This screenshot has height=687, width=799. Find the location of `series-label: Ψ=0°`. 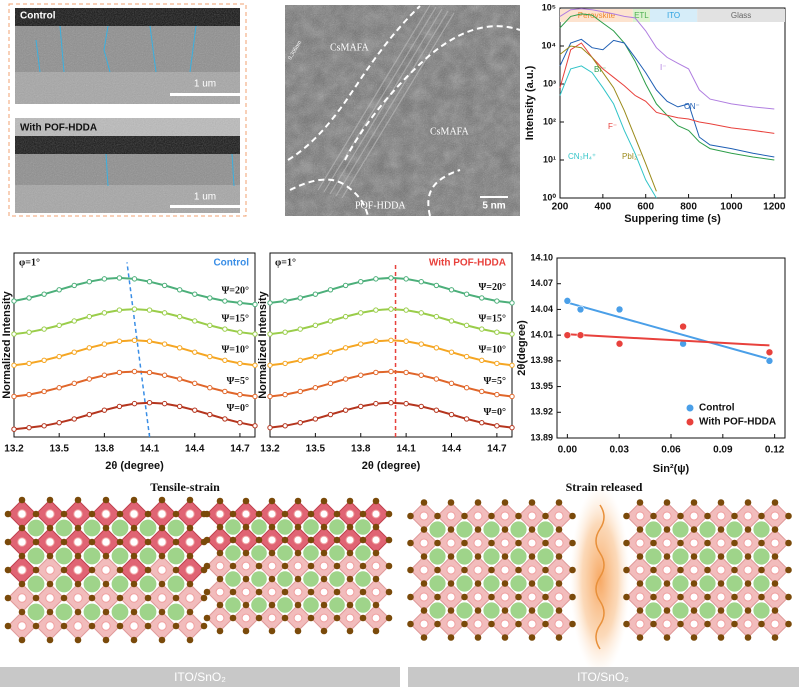

series-label: Ψ=0° is located at coordinates (238, 408).